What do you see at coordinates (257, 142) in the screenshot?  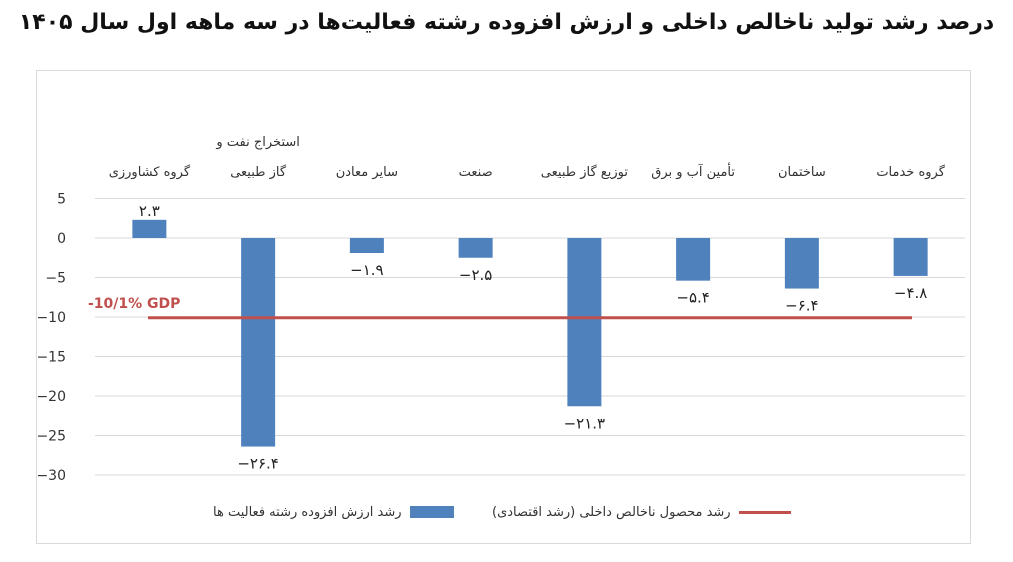 I see `category-label: استخراج نفت و` at bounding box center [257, 142].